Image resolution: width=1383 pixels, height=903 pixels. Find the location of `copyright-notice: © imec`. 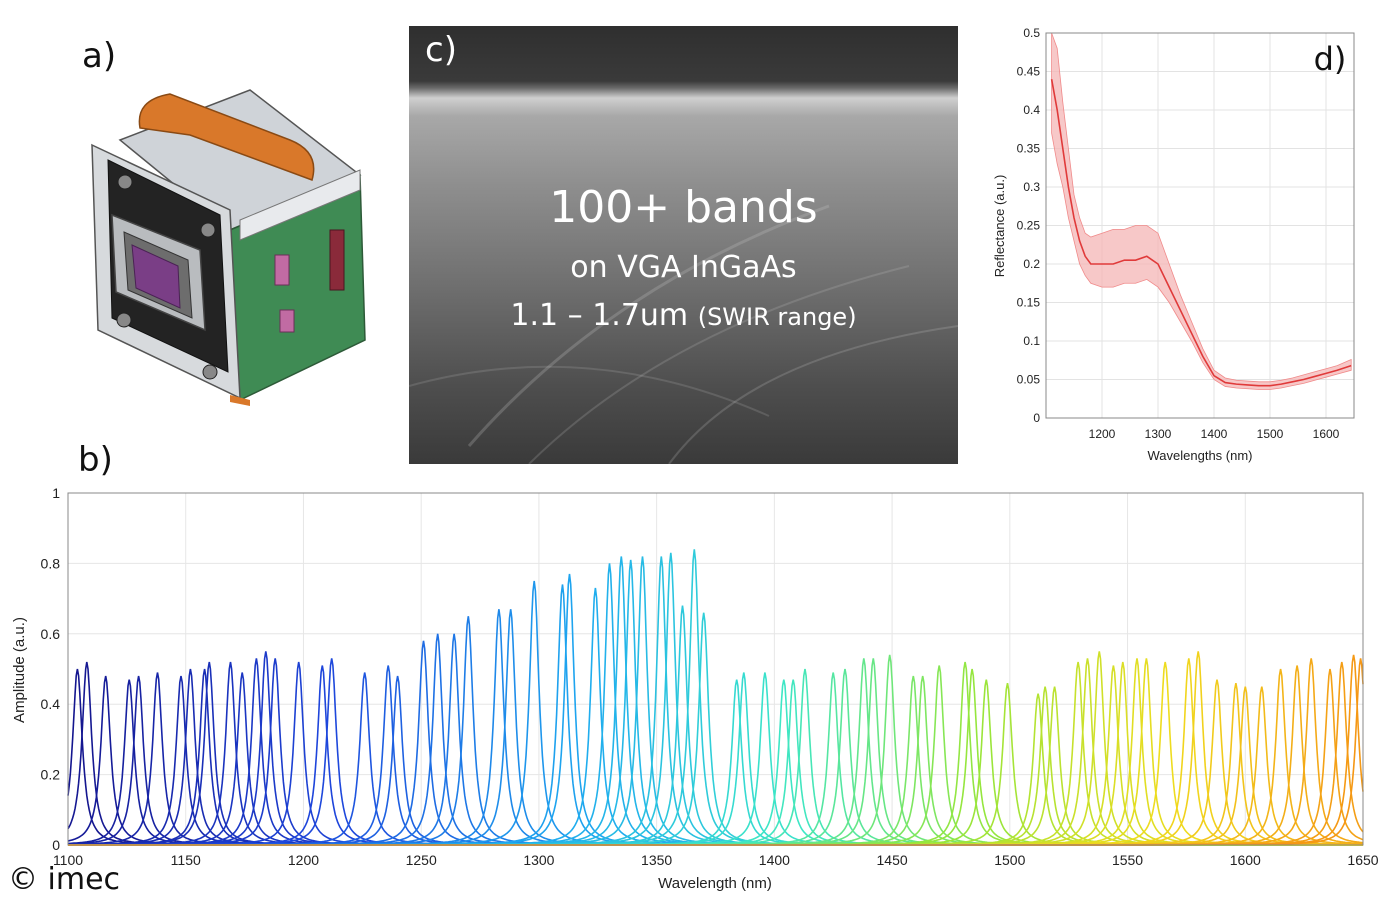

copyright-notice: © imec is located at coordinates (64, 879).